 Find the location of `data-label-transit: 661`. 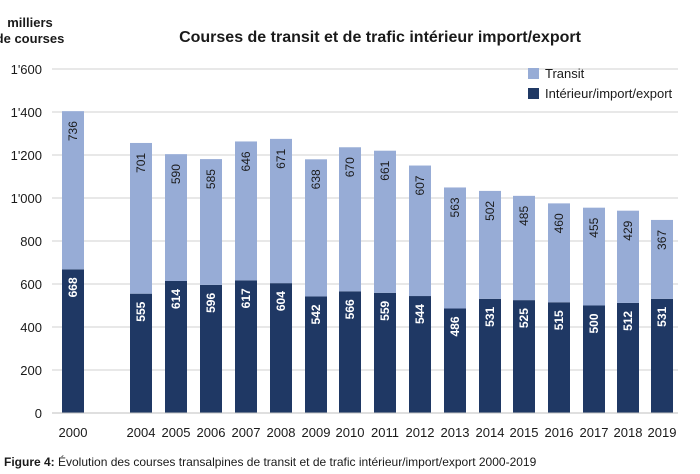

data-label-transit: 661 is located at coordinates (385, 170).